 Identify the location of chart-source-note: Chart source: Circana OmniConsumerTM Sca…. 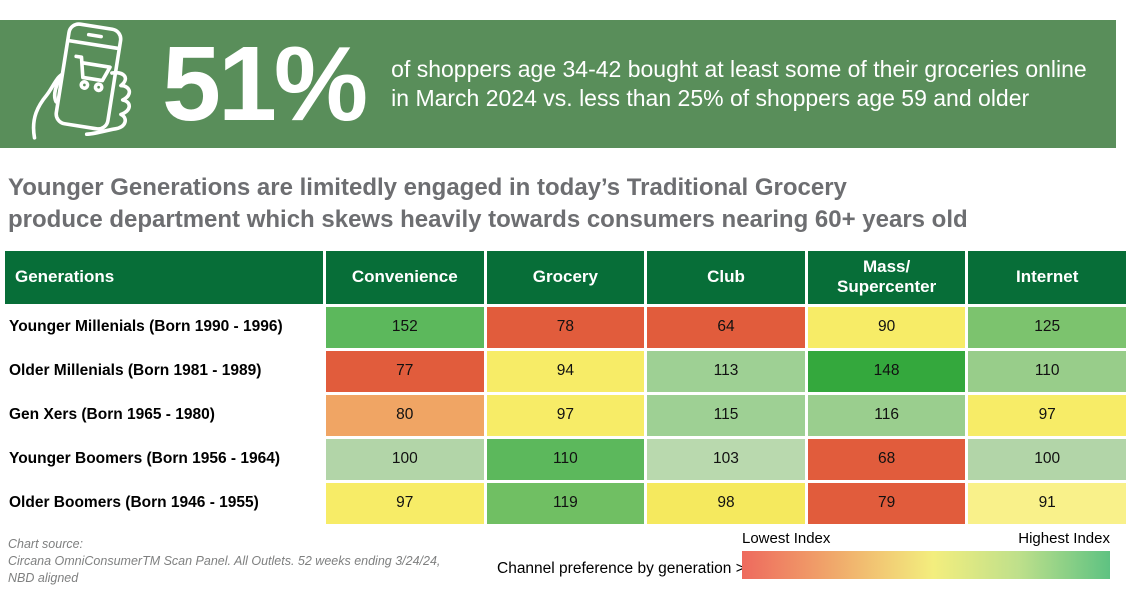
(248, 561).